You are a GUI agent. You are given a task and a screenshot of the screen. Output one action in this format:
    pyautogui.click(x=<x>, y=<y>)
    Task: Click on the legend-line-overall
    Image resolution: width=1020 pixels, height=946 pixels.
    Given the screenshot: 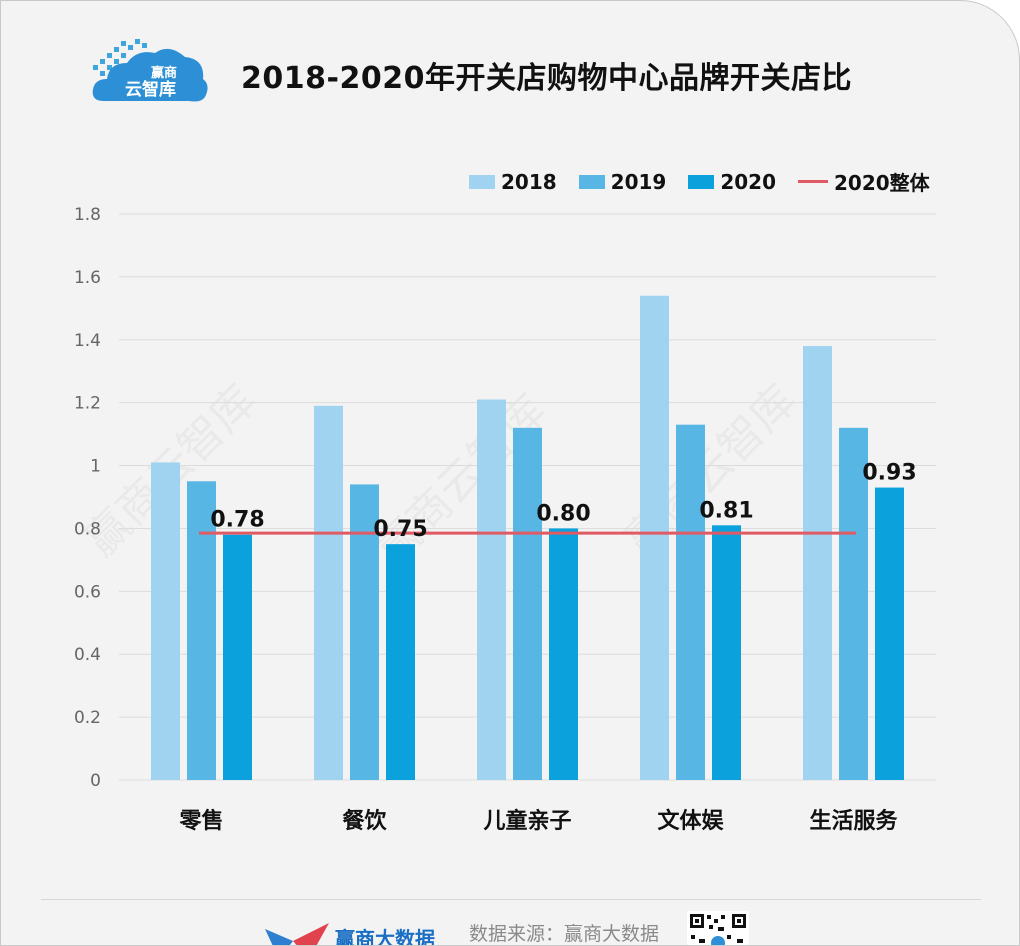 What is the action you would take?
    pyautogui.click(x=813, y=181)
    